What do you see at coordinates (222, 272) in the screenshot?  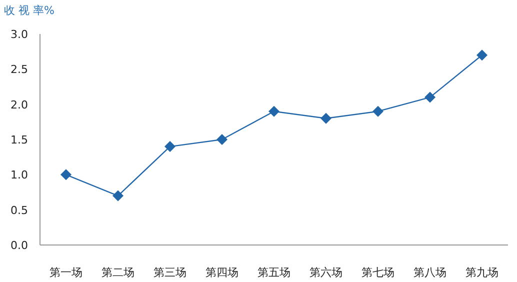 I see `x-tick-label: 第四场` at bounding box center [222, 272].